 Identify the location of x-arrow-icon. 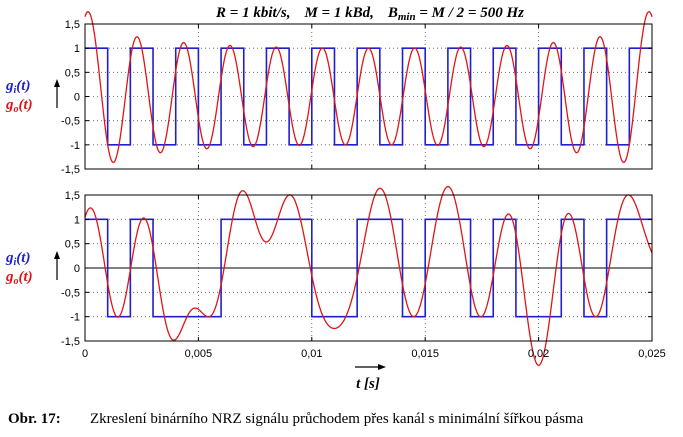
(370, 367).